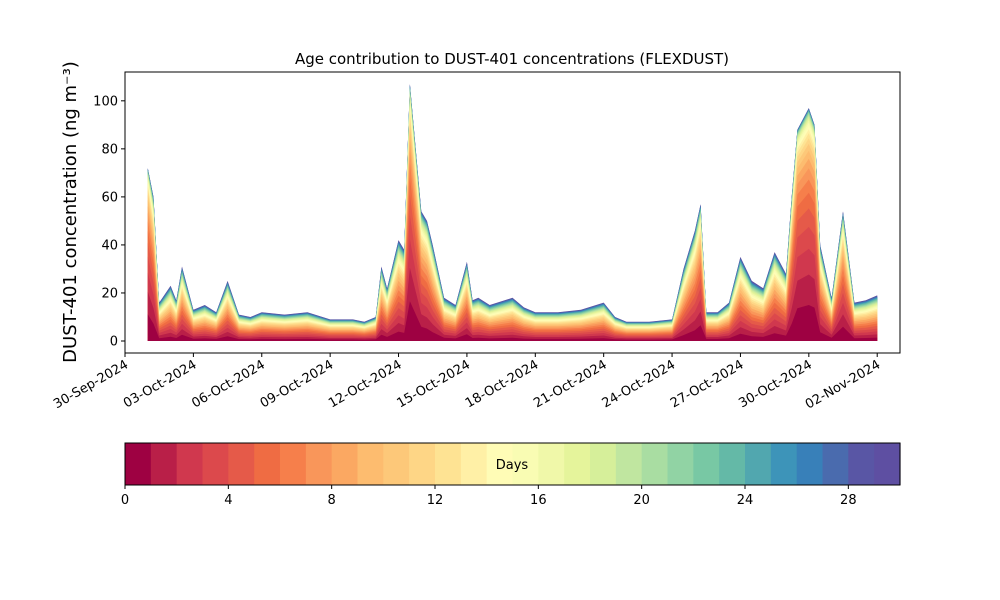 The width and height of the screenshot is (1000, 600). What do you see at coordinates (434, 384) in the screenshot?
I see `x-tick-label: 15-Oct-2024` at bounding box center [434, 384].